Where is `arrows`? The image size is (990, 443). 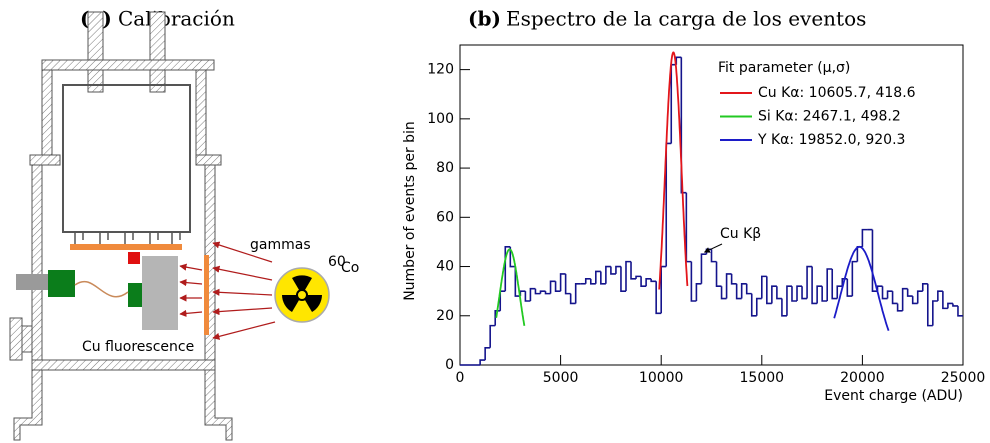
arrows is located at coordinates (227, 290).